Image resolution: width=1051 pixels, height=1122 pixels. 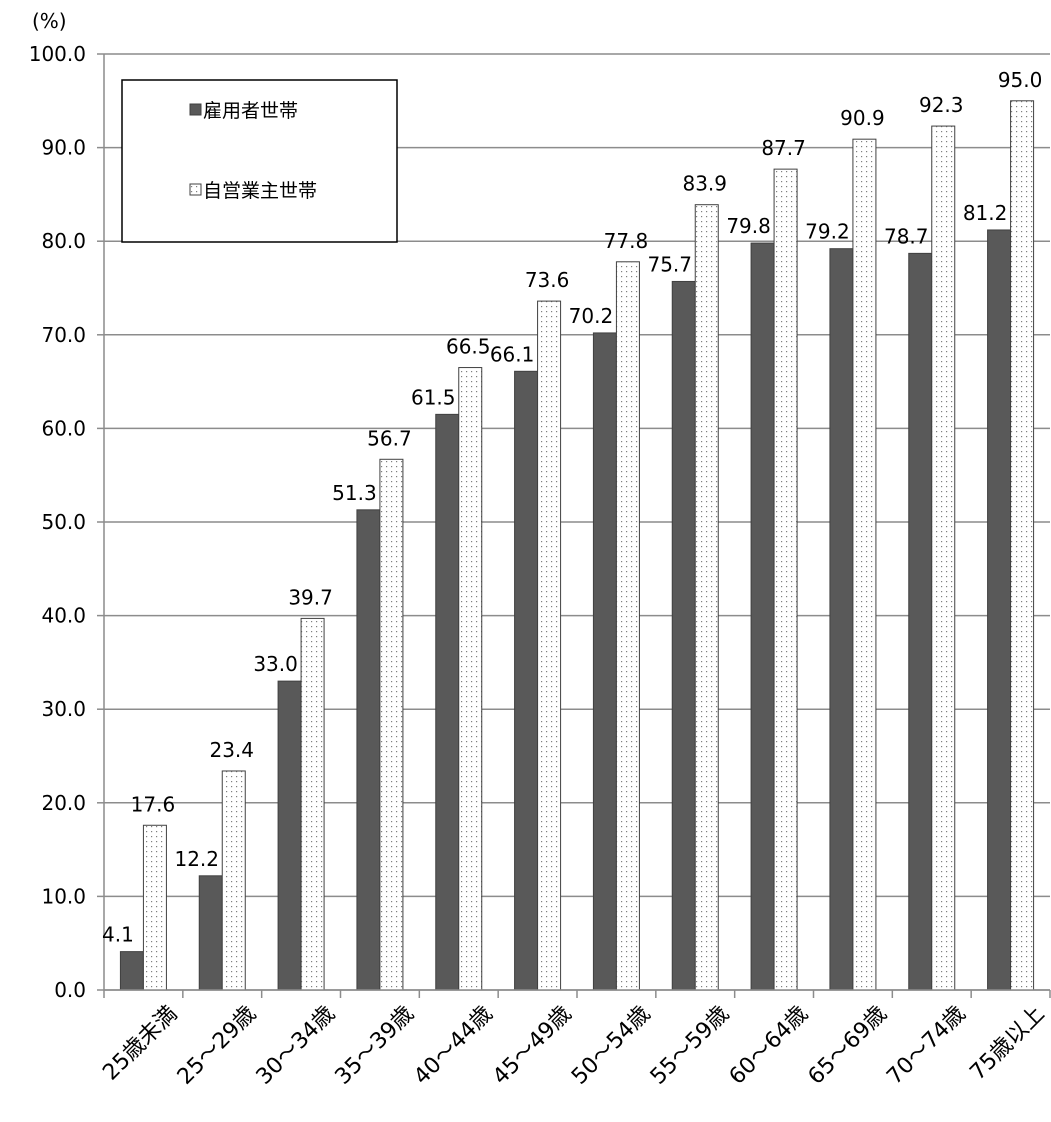 I want to click on data-label-employee-household: 4.1, so click(x=118, y=935).